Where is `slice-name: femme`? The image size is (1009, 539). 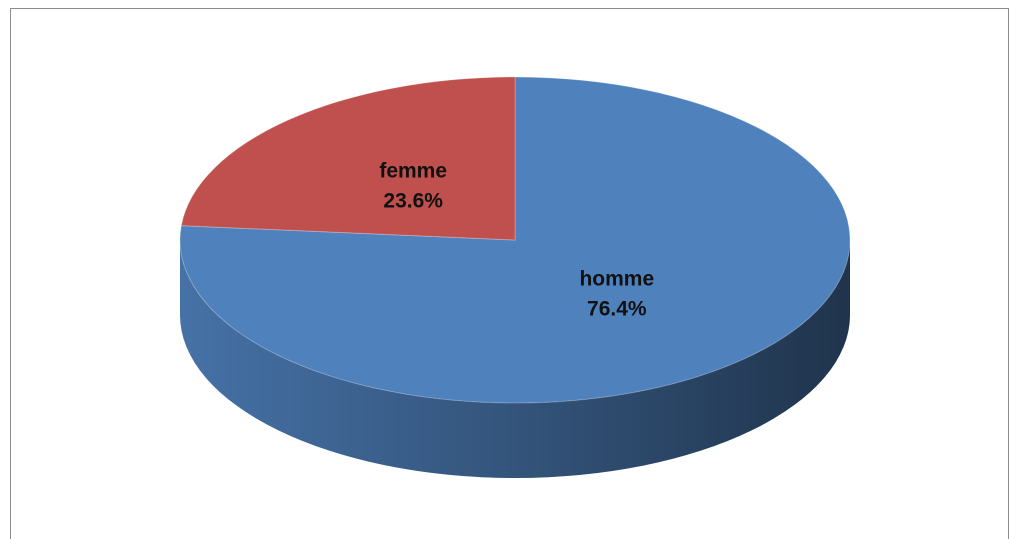
slice-name: femme is located at coordinates (413, 170).